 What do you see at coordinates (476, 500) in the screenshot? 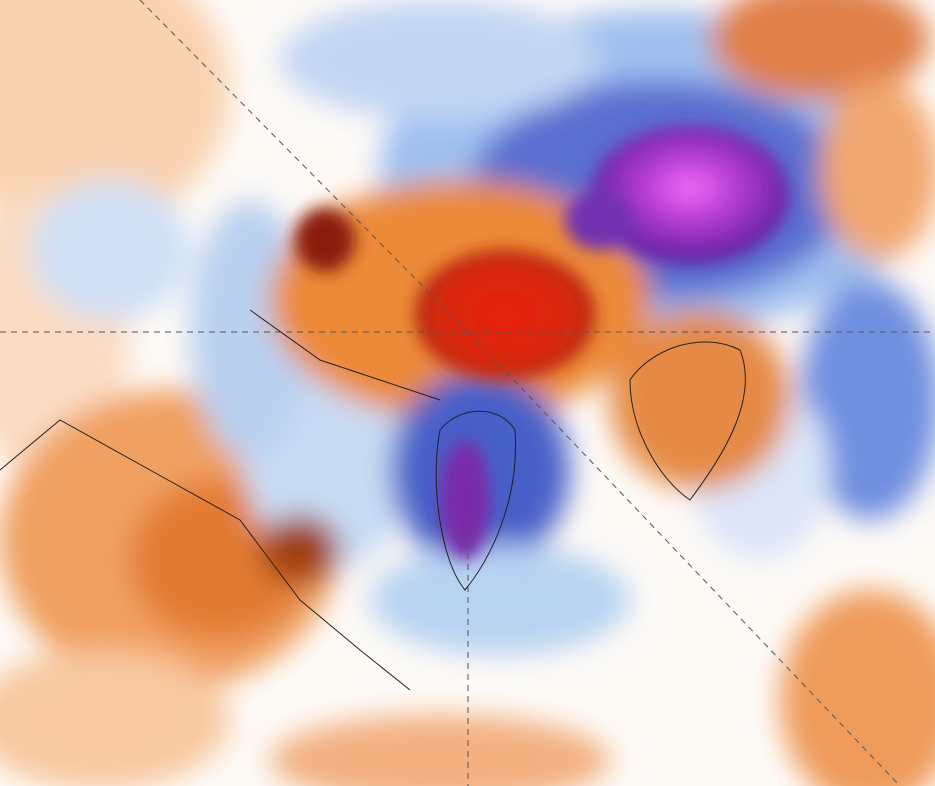
I see `greenland-outline` at bounding box center [476, 500].